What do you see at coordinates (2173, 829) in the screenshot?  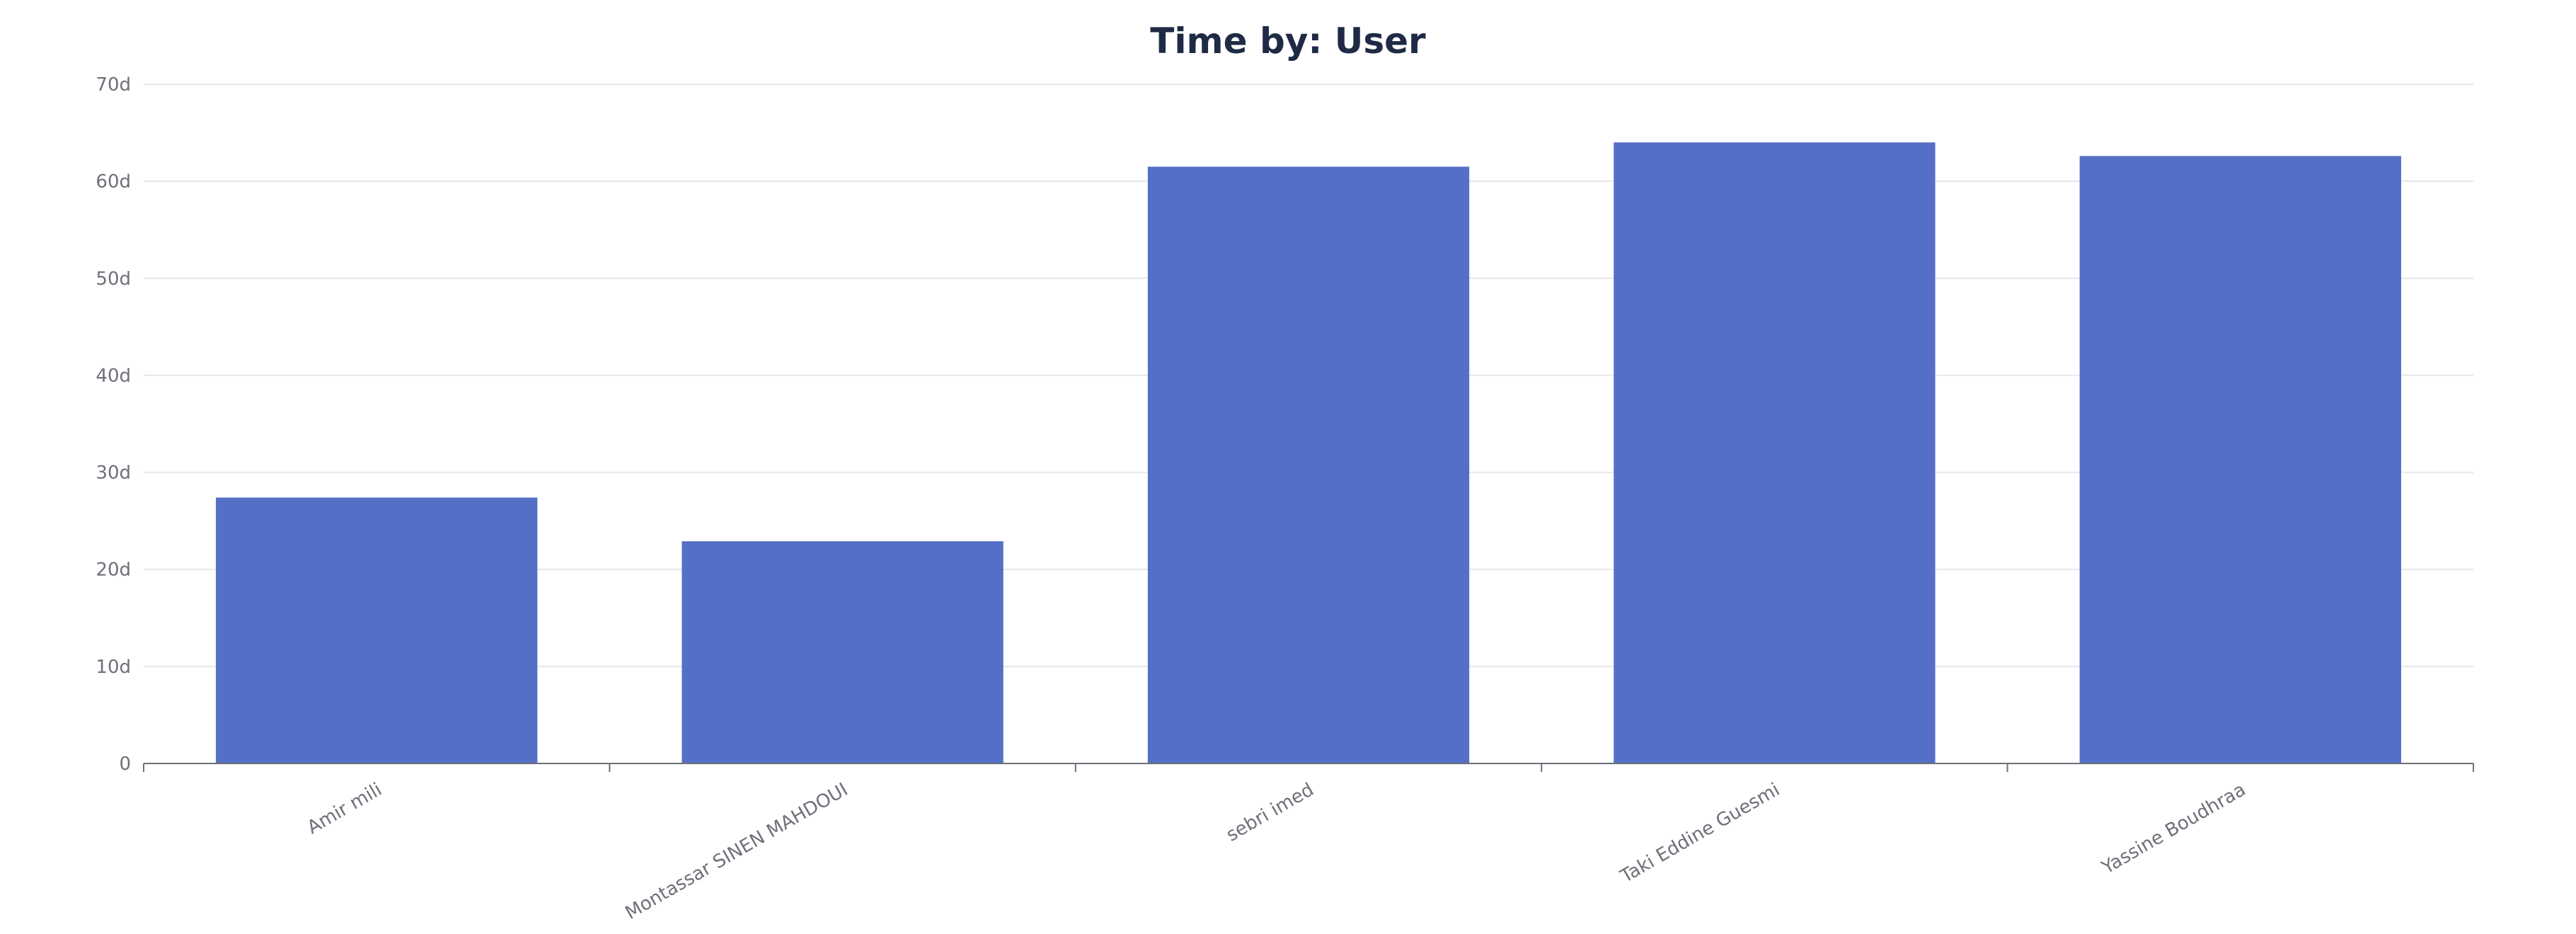 I see `x-category-label: Yassine Boudhraa` at bounding box center [2173, 829].